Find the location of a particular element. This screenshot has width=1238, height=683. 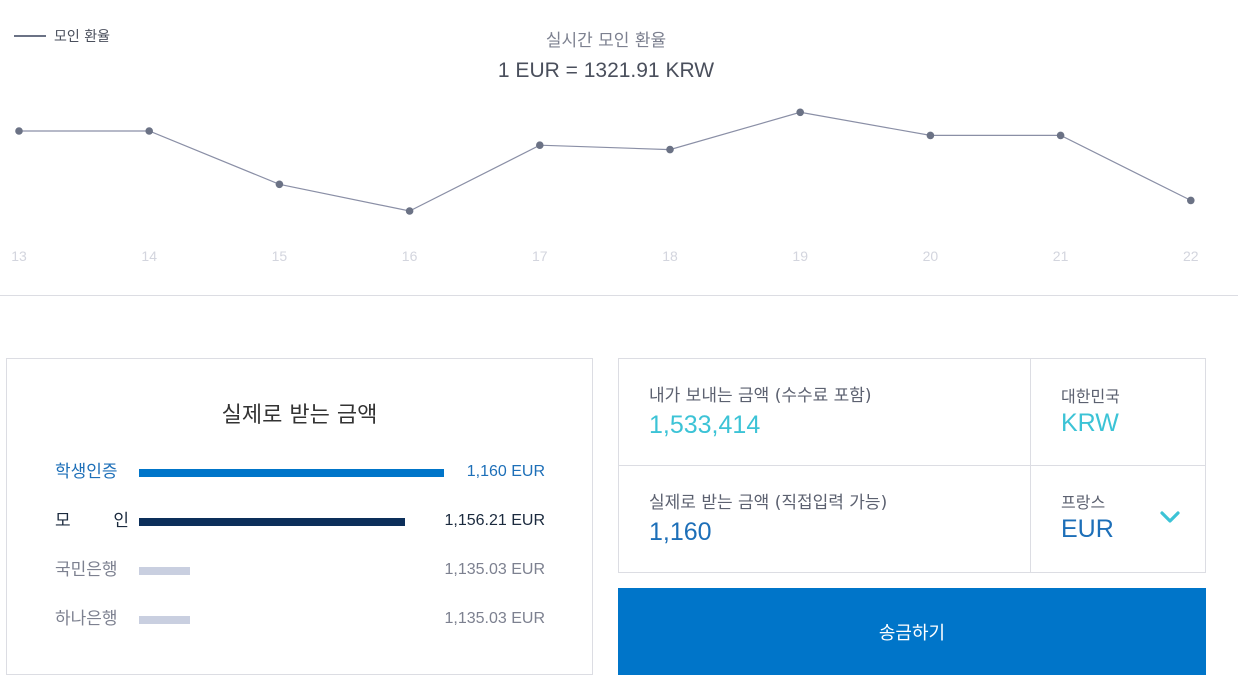

comparison-label: 모 인 is located at coordinates (92, 521).